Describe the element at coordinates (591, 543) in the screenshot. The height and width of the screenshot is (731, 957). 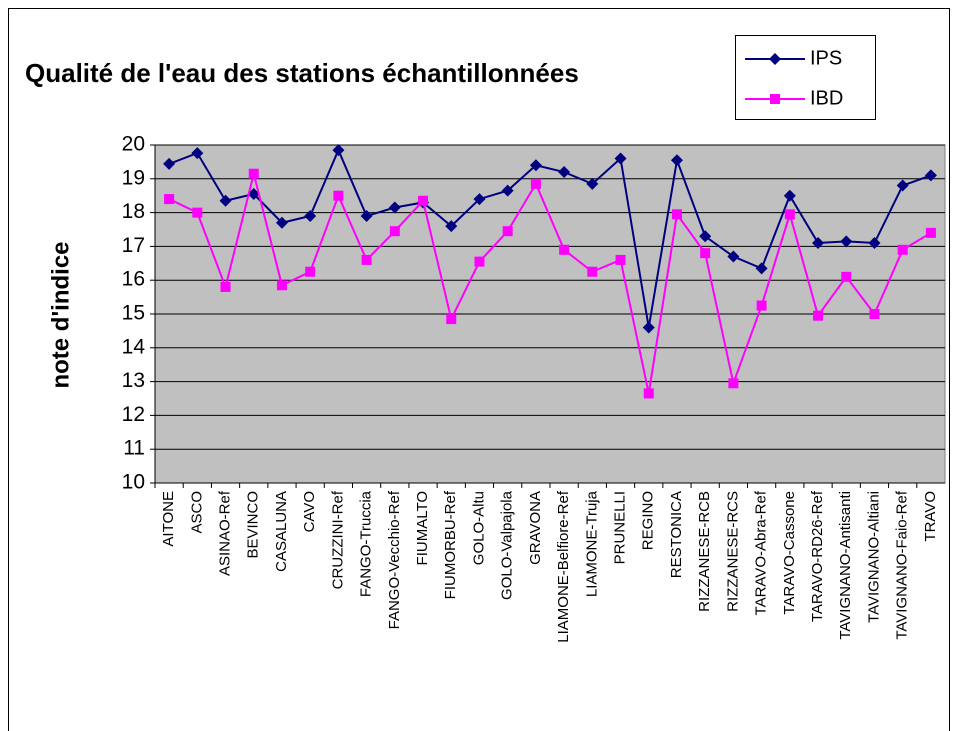
I see `x-tick-label: LIAMONE-Truja` at that location.